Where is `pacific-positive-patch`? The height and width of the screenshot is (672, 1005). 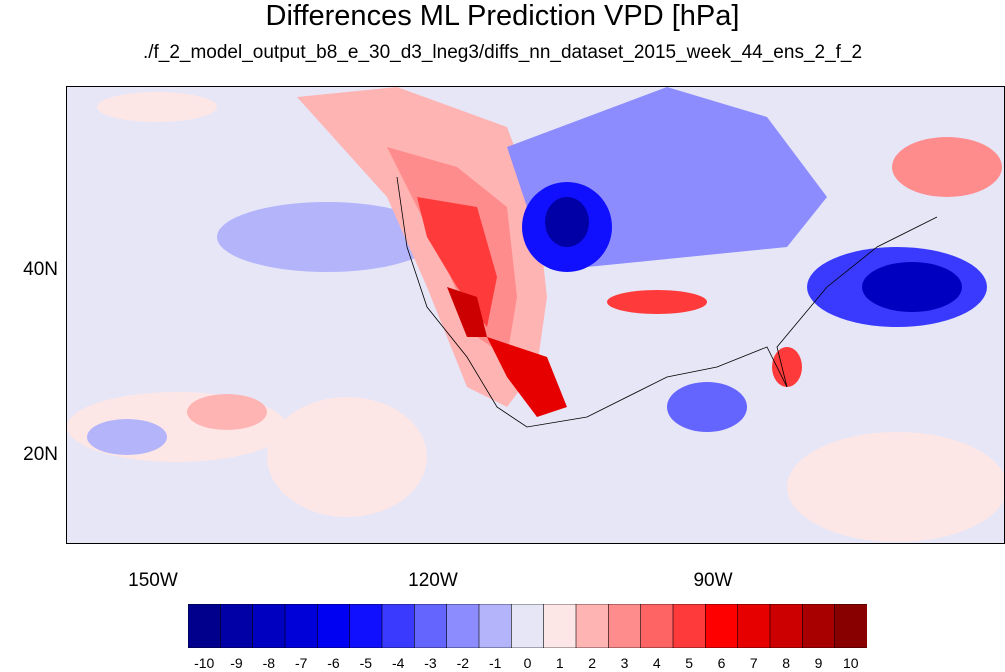
pacific-positive-patch is located at coordinates (347, 457).